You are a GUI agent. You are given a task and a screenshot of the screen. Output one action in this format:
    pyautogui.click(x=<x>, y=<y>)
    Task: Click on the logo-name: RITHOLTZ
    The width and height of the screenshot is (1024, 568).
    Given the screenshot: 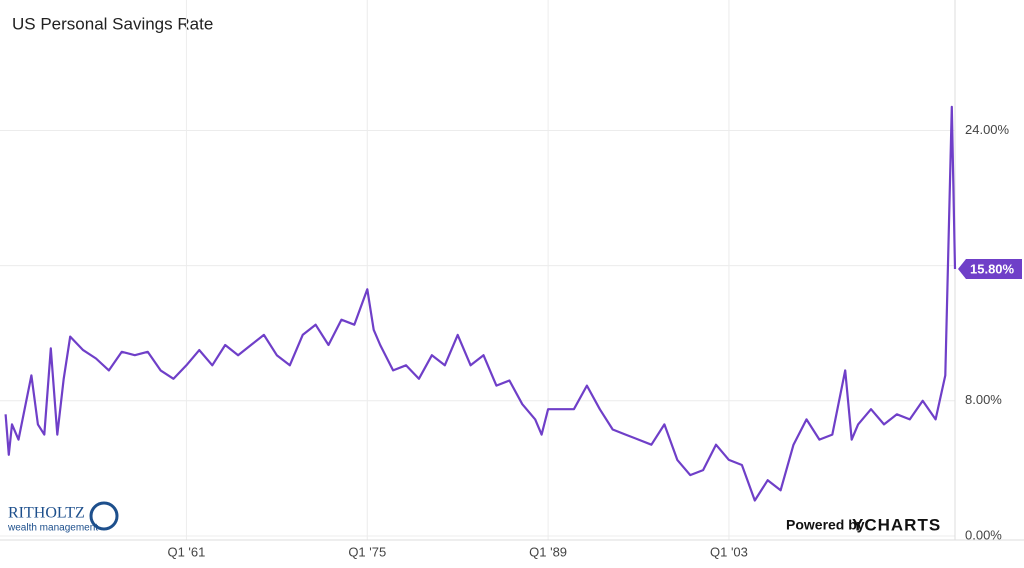 What is the action you would take?
    pyautogui.click(x=46, y=513)
    